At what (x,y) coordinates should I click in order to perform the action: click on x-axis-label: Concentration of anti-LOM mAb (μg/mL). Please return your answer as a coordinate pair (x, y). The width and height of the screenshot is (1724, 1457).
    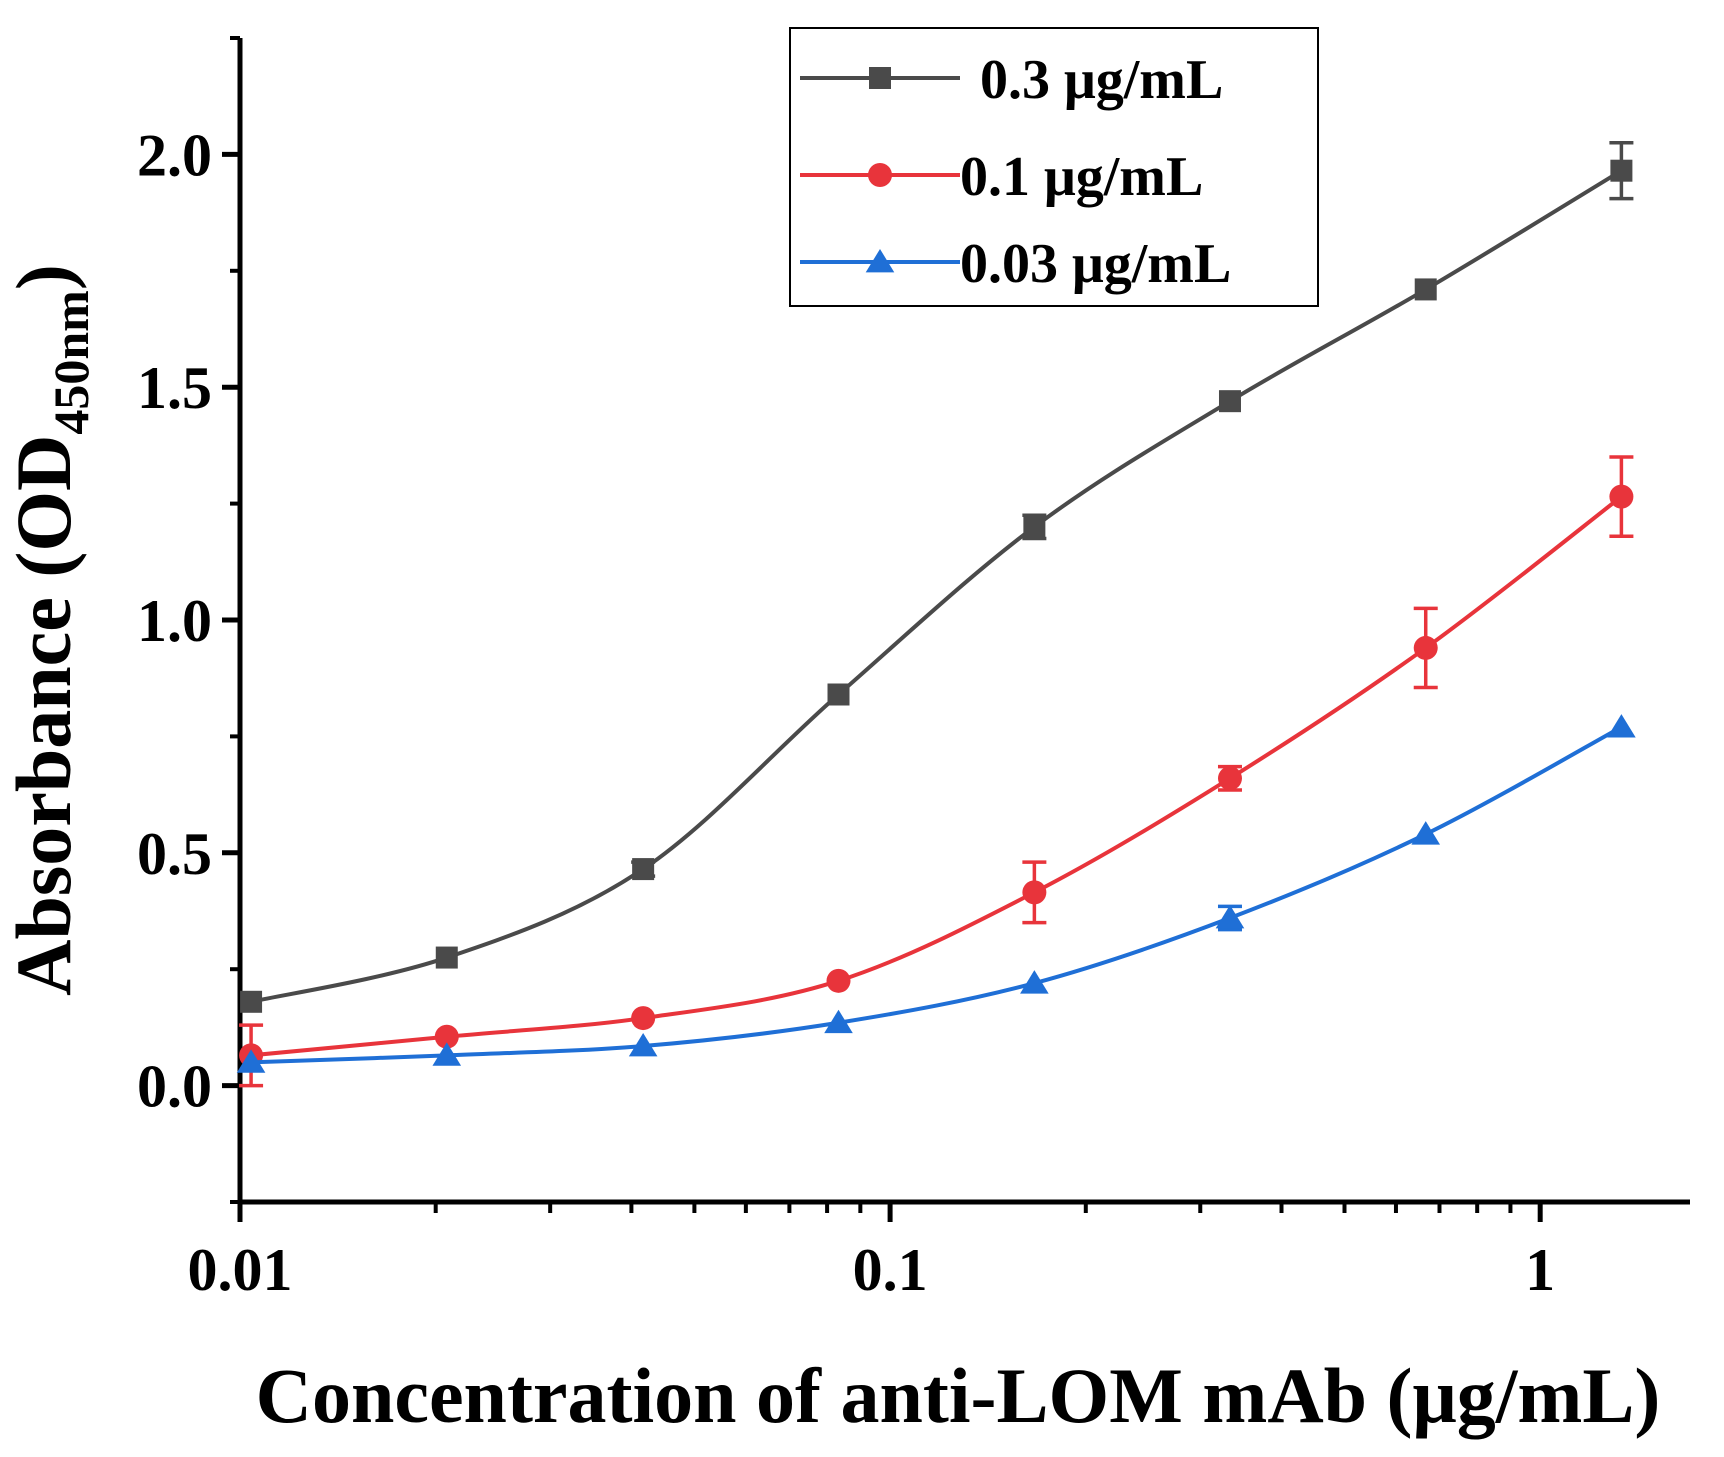
    Looking at the image, I should click on (958, 1395).